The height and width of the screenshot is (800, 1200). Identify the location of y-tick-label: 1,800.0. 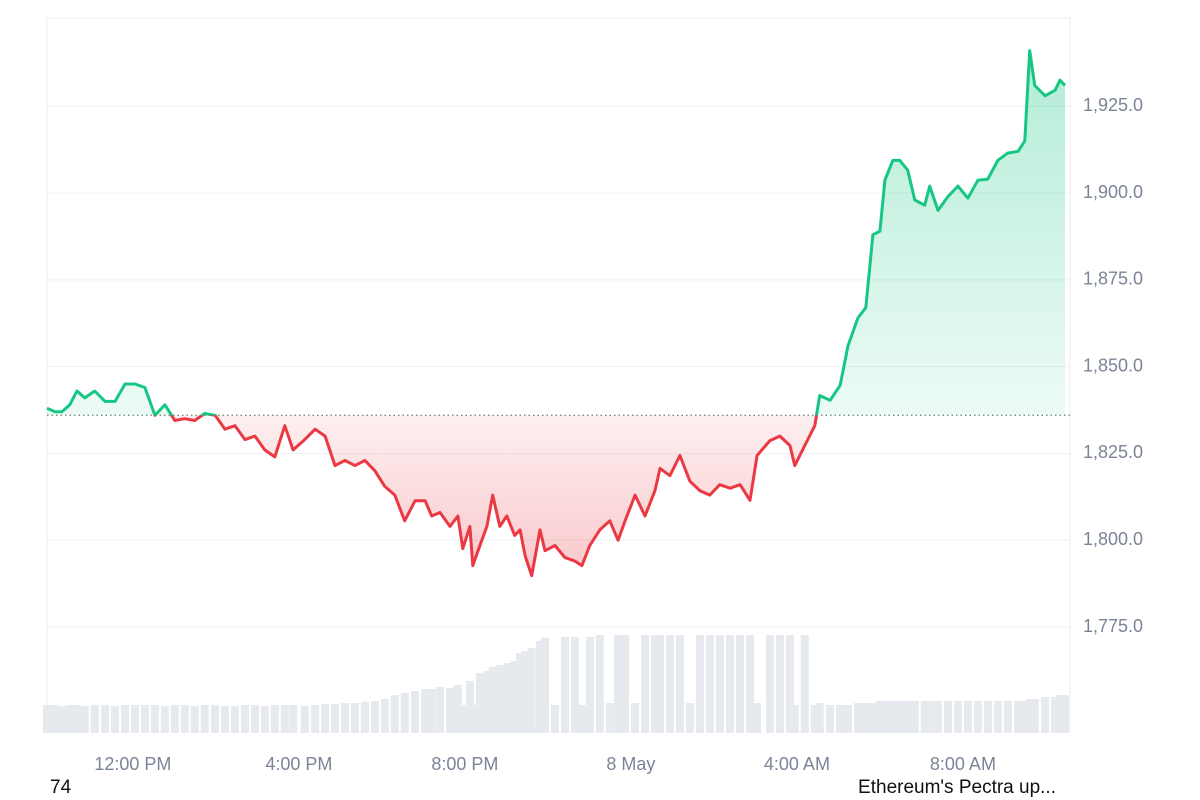
(1113, 539).